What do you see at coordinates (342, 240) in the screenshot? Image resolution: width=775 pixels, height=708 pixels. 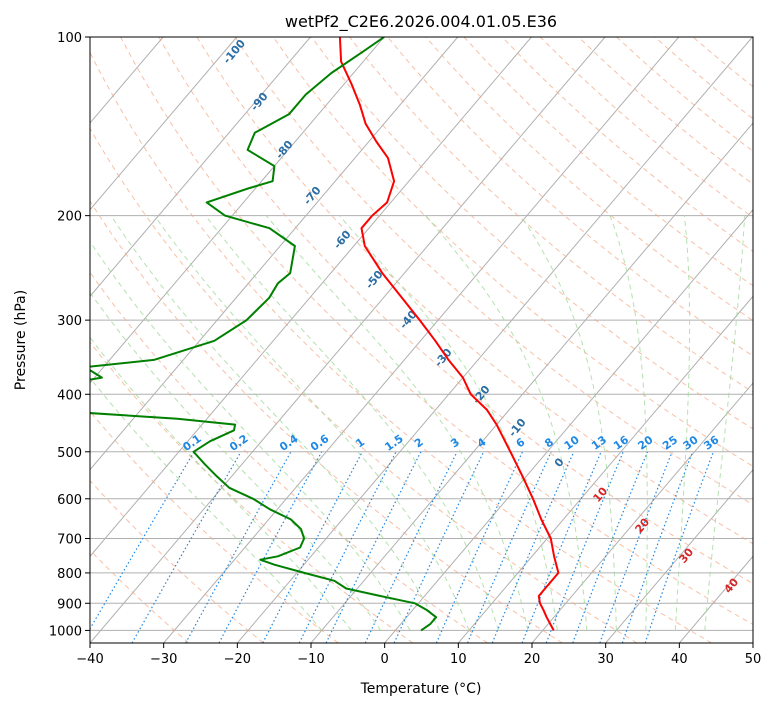 I see `dry-adiabat-label: -60` at bounding box center [342, 240].